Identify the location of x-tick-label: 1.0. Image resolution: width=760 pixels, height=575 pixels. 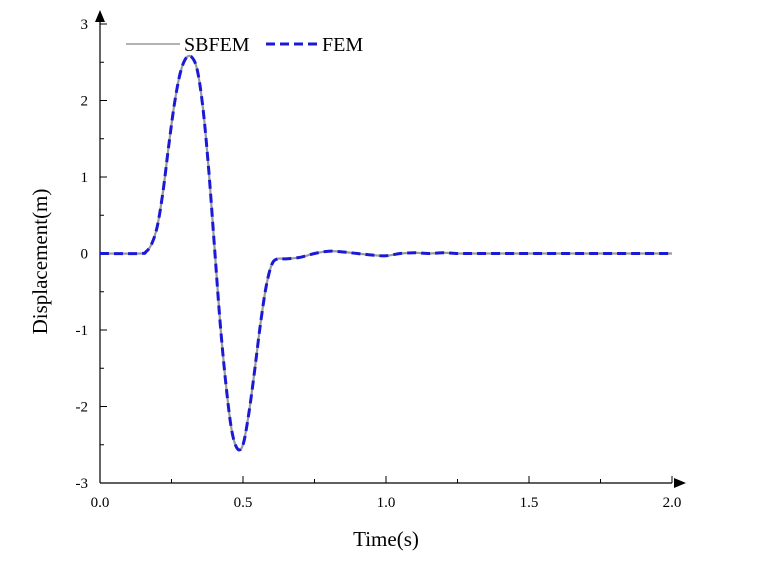
(386, 503).